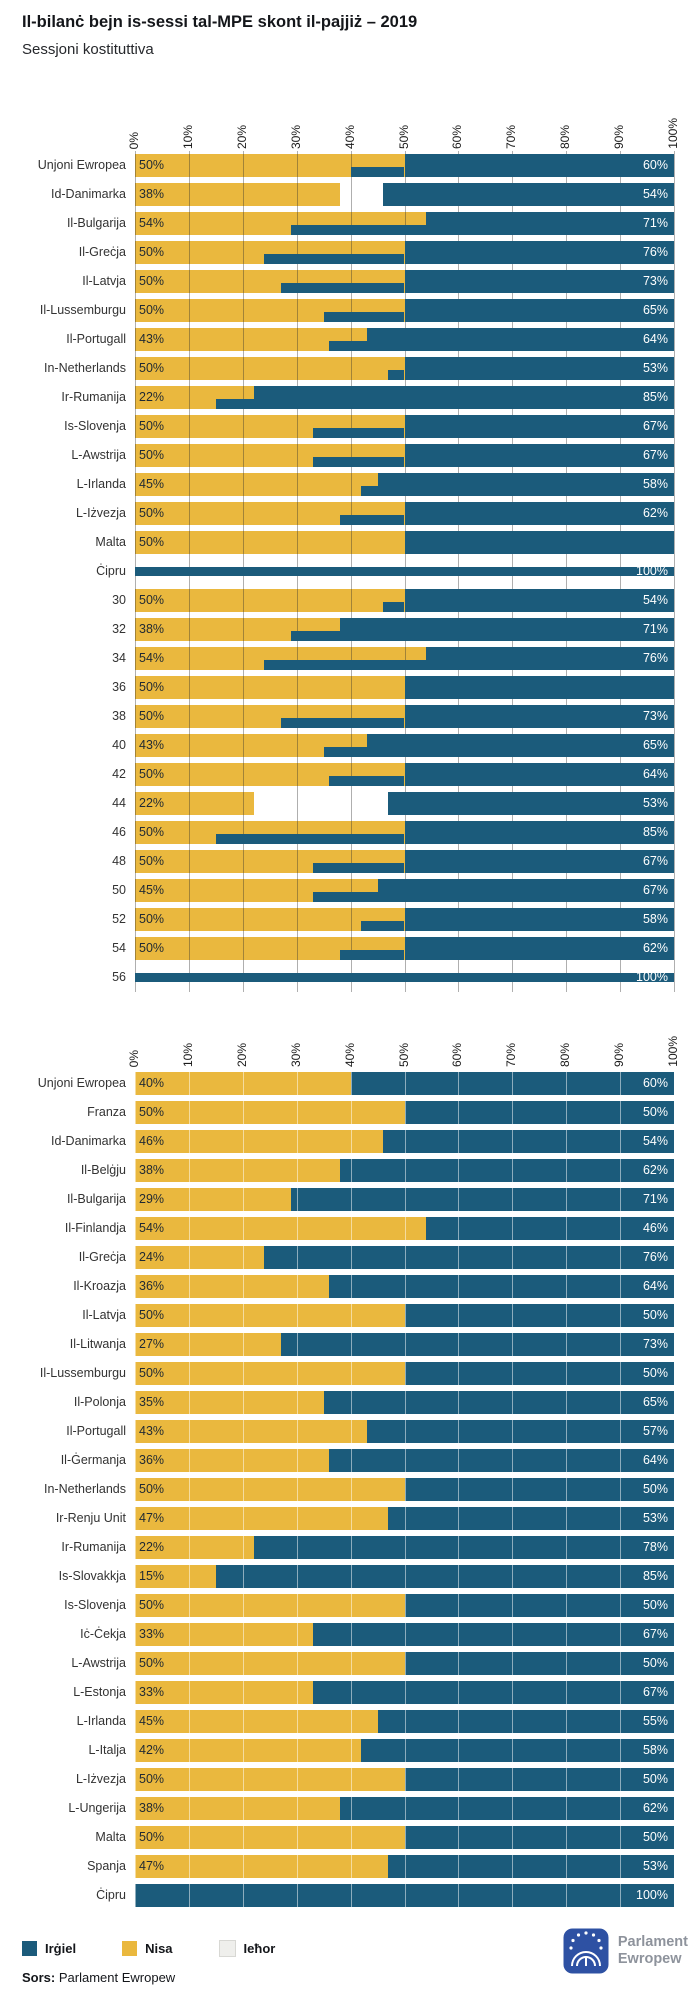 This screenshot has height=1993, width=700. Describe the element at coordinates (152, 1257) in the screenshot. I see `value-label-nisa: 24%` at that location.